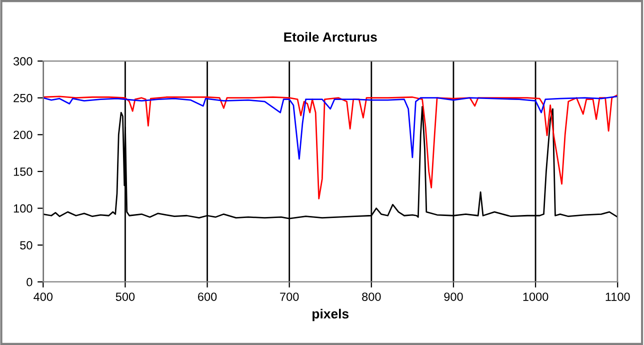 The image size is (644, 345). What do you see at coordinates (535, 296) in the screenshot?
I see `x-tick-label: 1000` at bounding box center [535, 296].